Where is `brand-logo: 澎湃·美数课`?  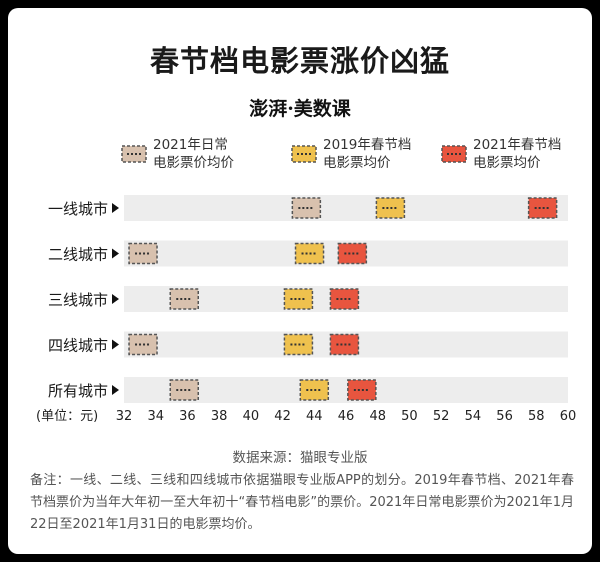
brand-logo: 澎湃·美数课 is located at coordinates (300, 109).